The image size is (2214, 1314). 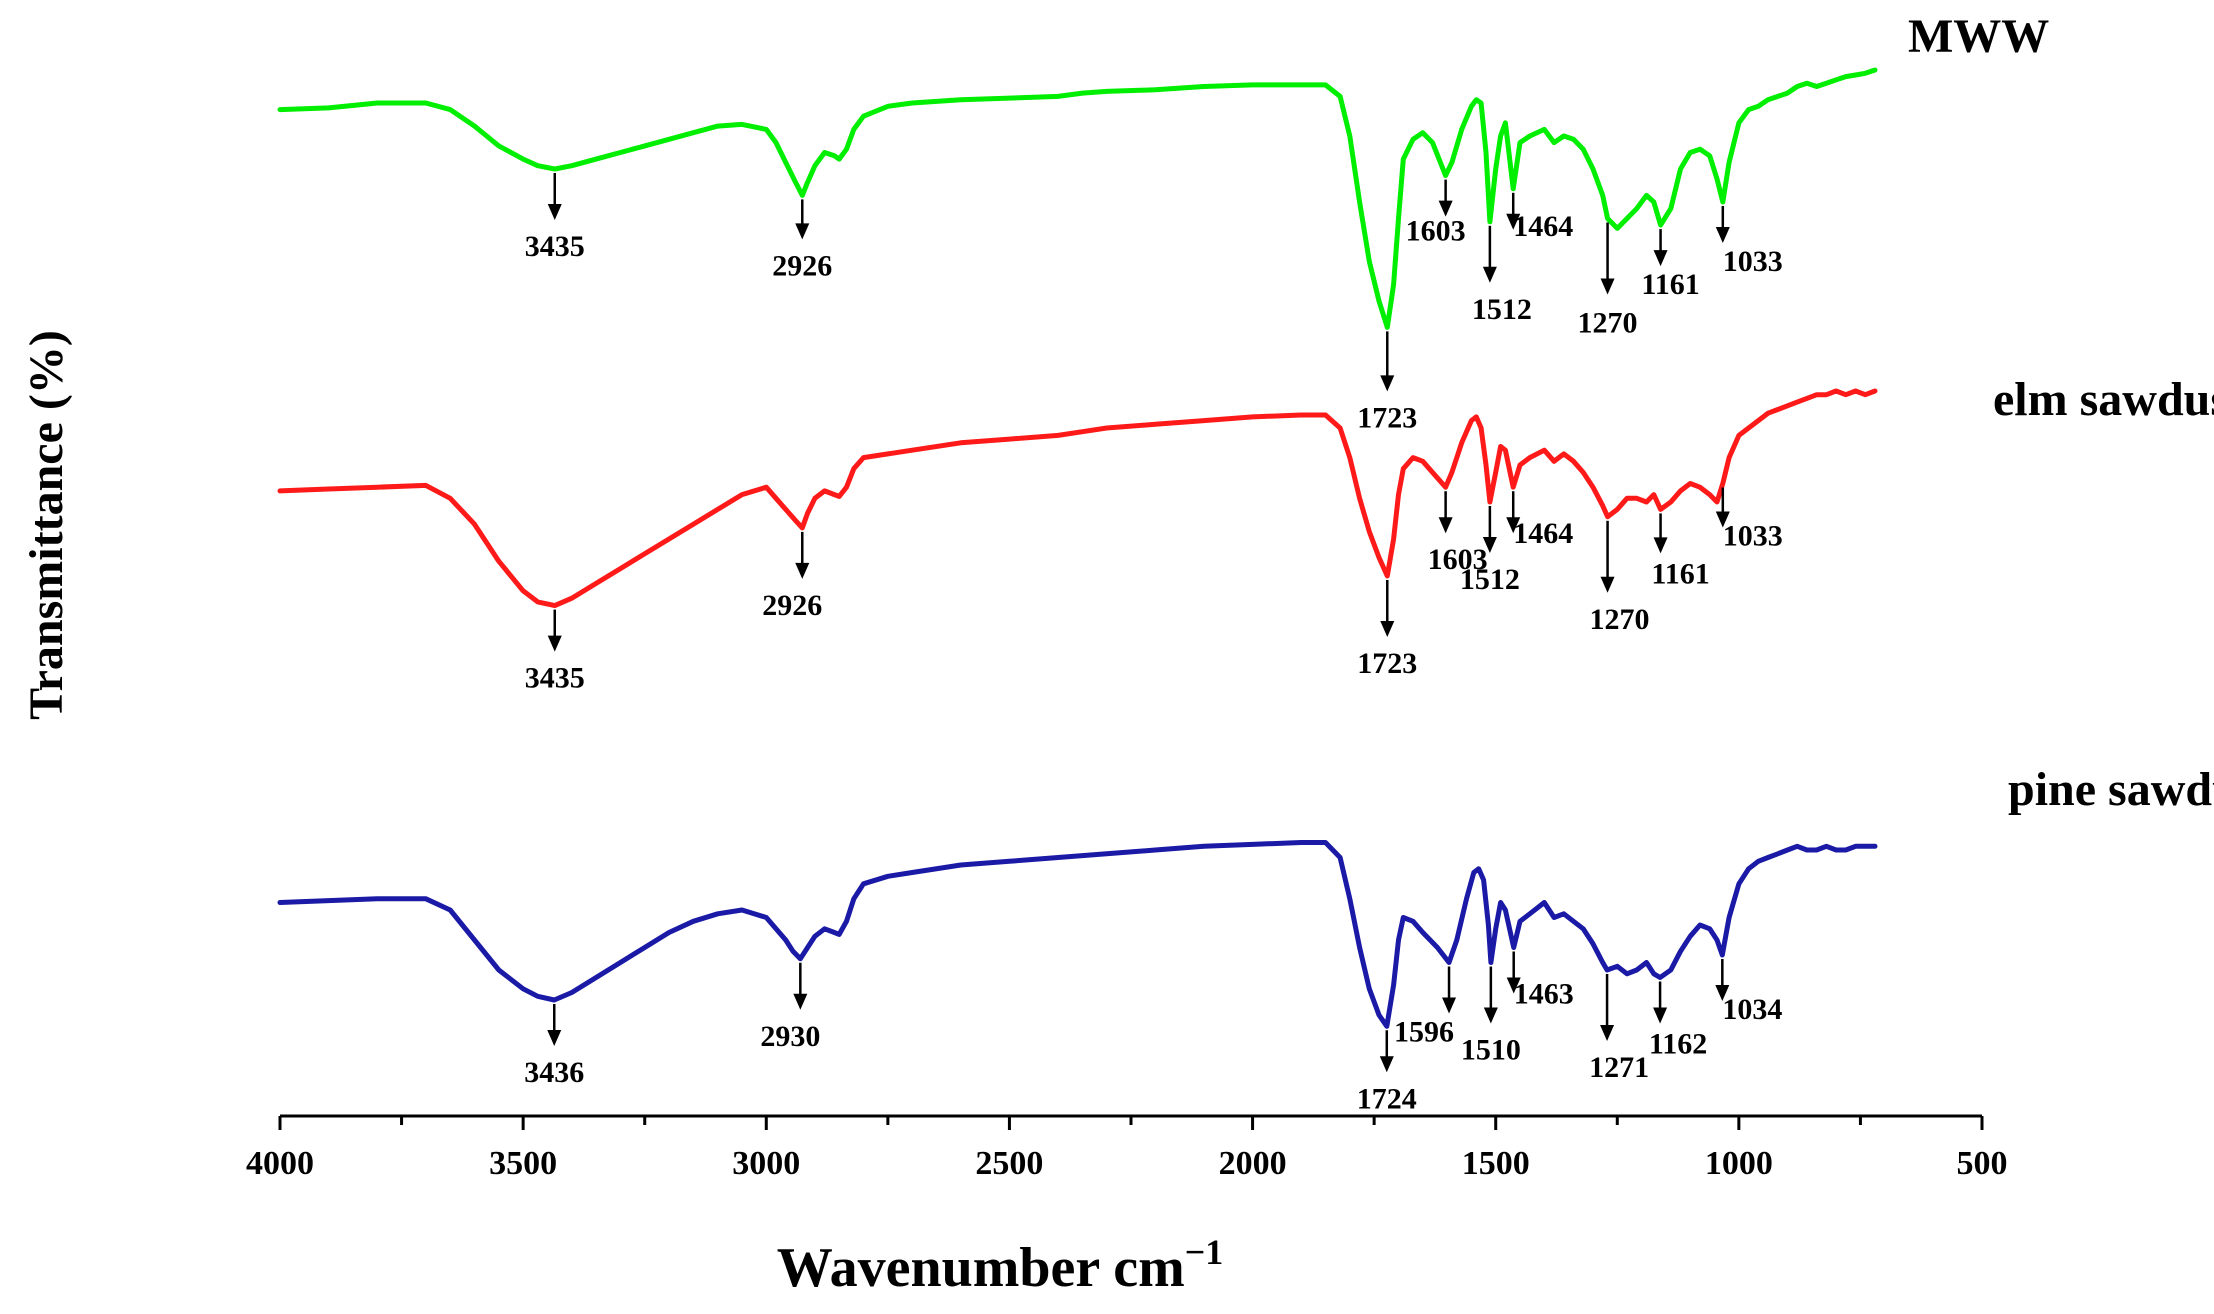 I want to click on y-axis-title: Transmittance (%), so click(x=46, y=525).